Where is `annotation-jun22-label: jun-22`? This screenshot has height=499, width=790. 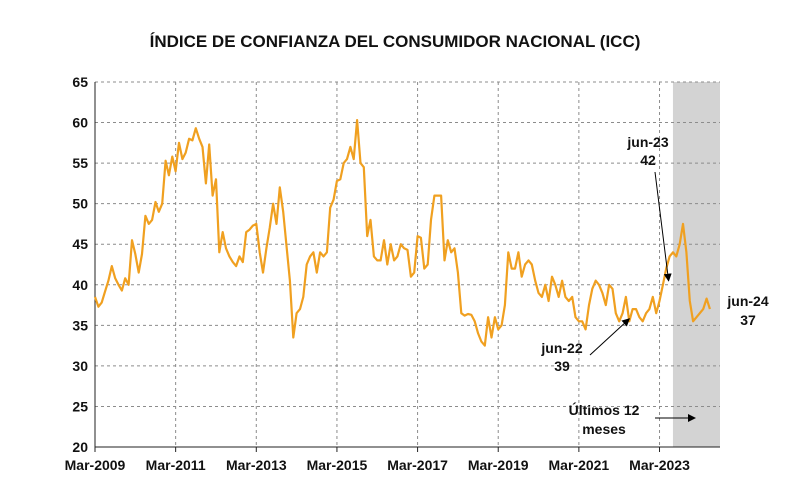
annotation-jun22-label: jun-22 is located at coordinates (561, 348).